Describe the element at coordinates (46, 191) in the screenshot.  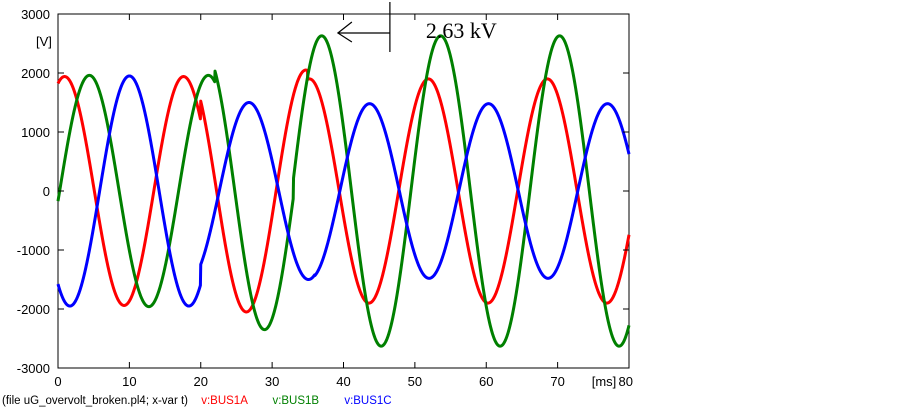
I see `y-tick-label: 0` at that location.